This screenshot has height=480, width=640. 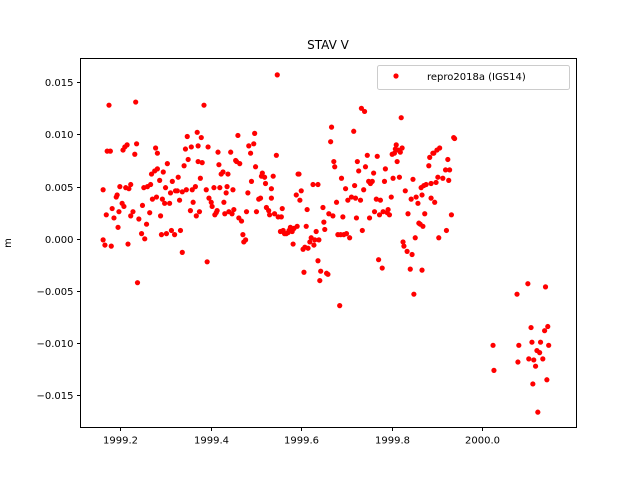 What do you see at coordinates (328, 45) in the screenshot?
I see `chart-title: STAV V` at bounding box center [328, 45].